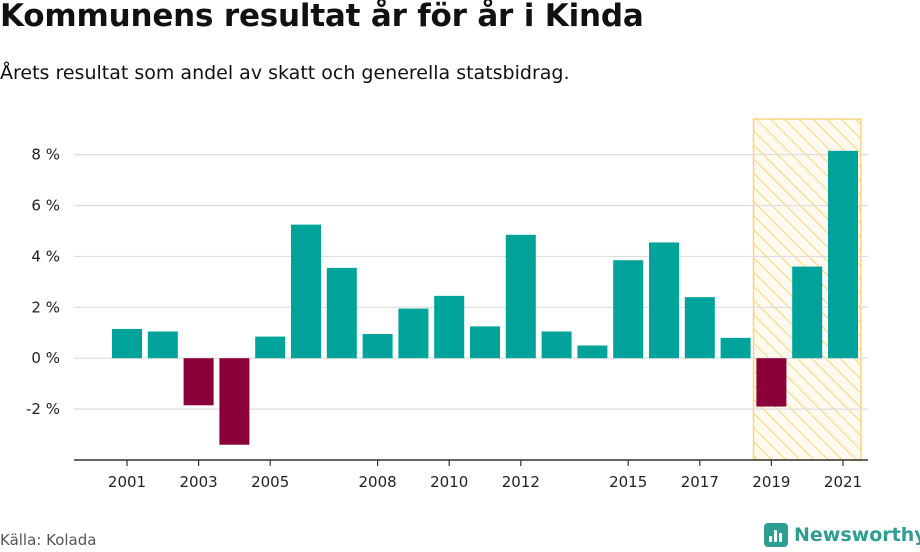 This screenshot has height=552, width=920. I want to click on bar-2005, so click(270, 347).